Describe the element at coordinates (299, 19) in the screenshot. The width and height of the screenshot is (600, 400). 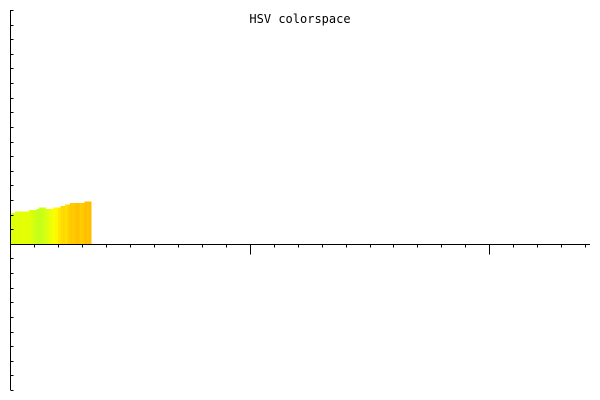
I see `chart-title: HSV colorspace` at that location.